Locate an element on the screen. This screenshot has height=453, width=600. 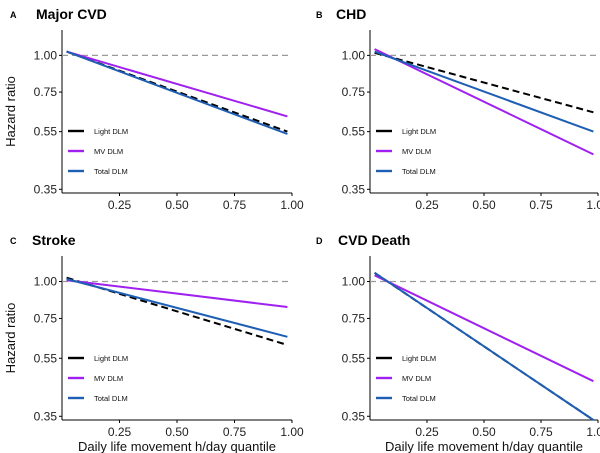
panel-d-x-tick-label: 1.00 is located at coordinates (593, 432).